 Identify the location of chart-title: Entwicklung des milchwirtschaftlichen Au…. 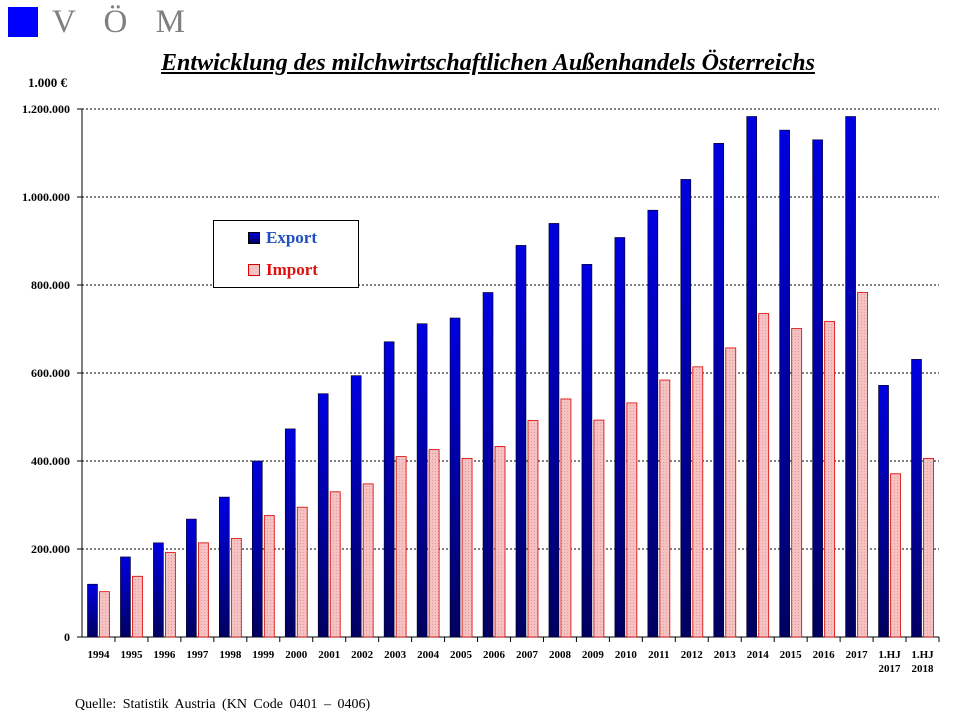
(488, 63).